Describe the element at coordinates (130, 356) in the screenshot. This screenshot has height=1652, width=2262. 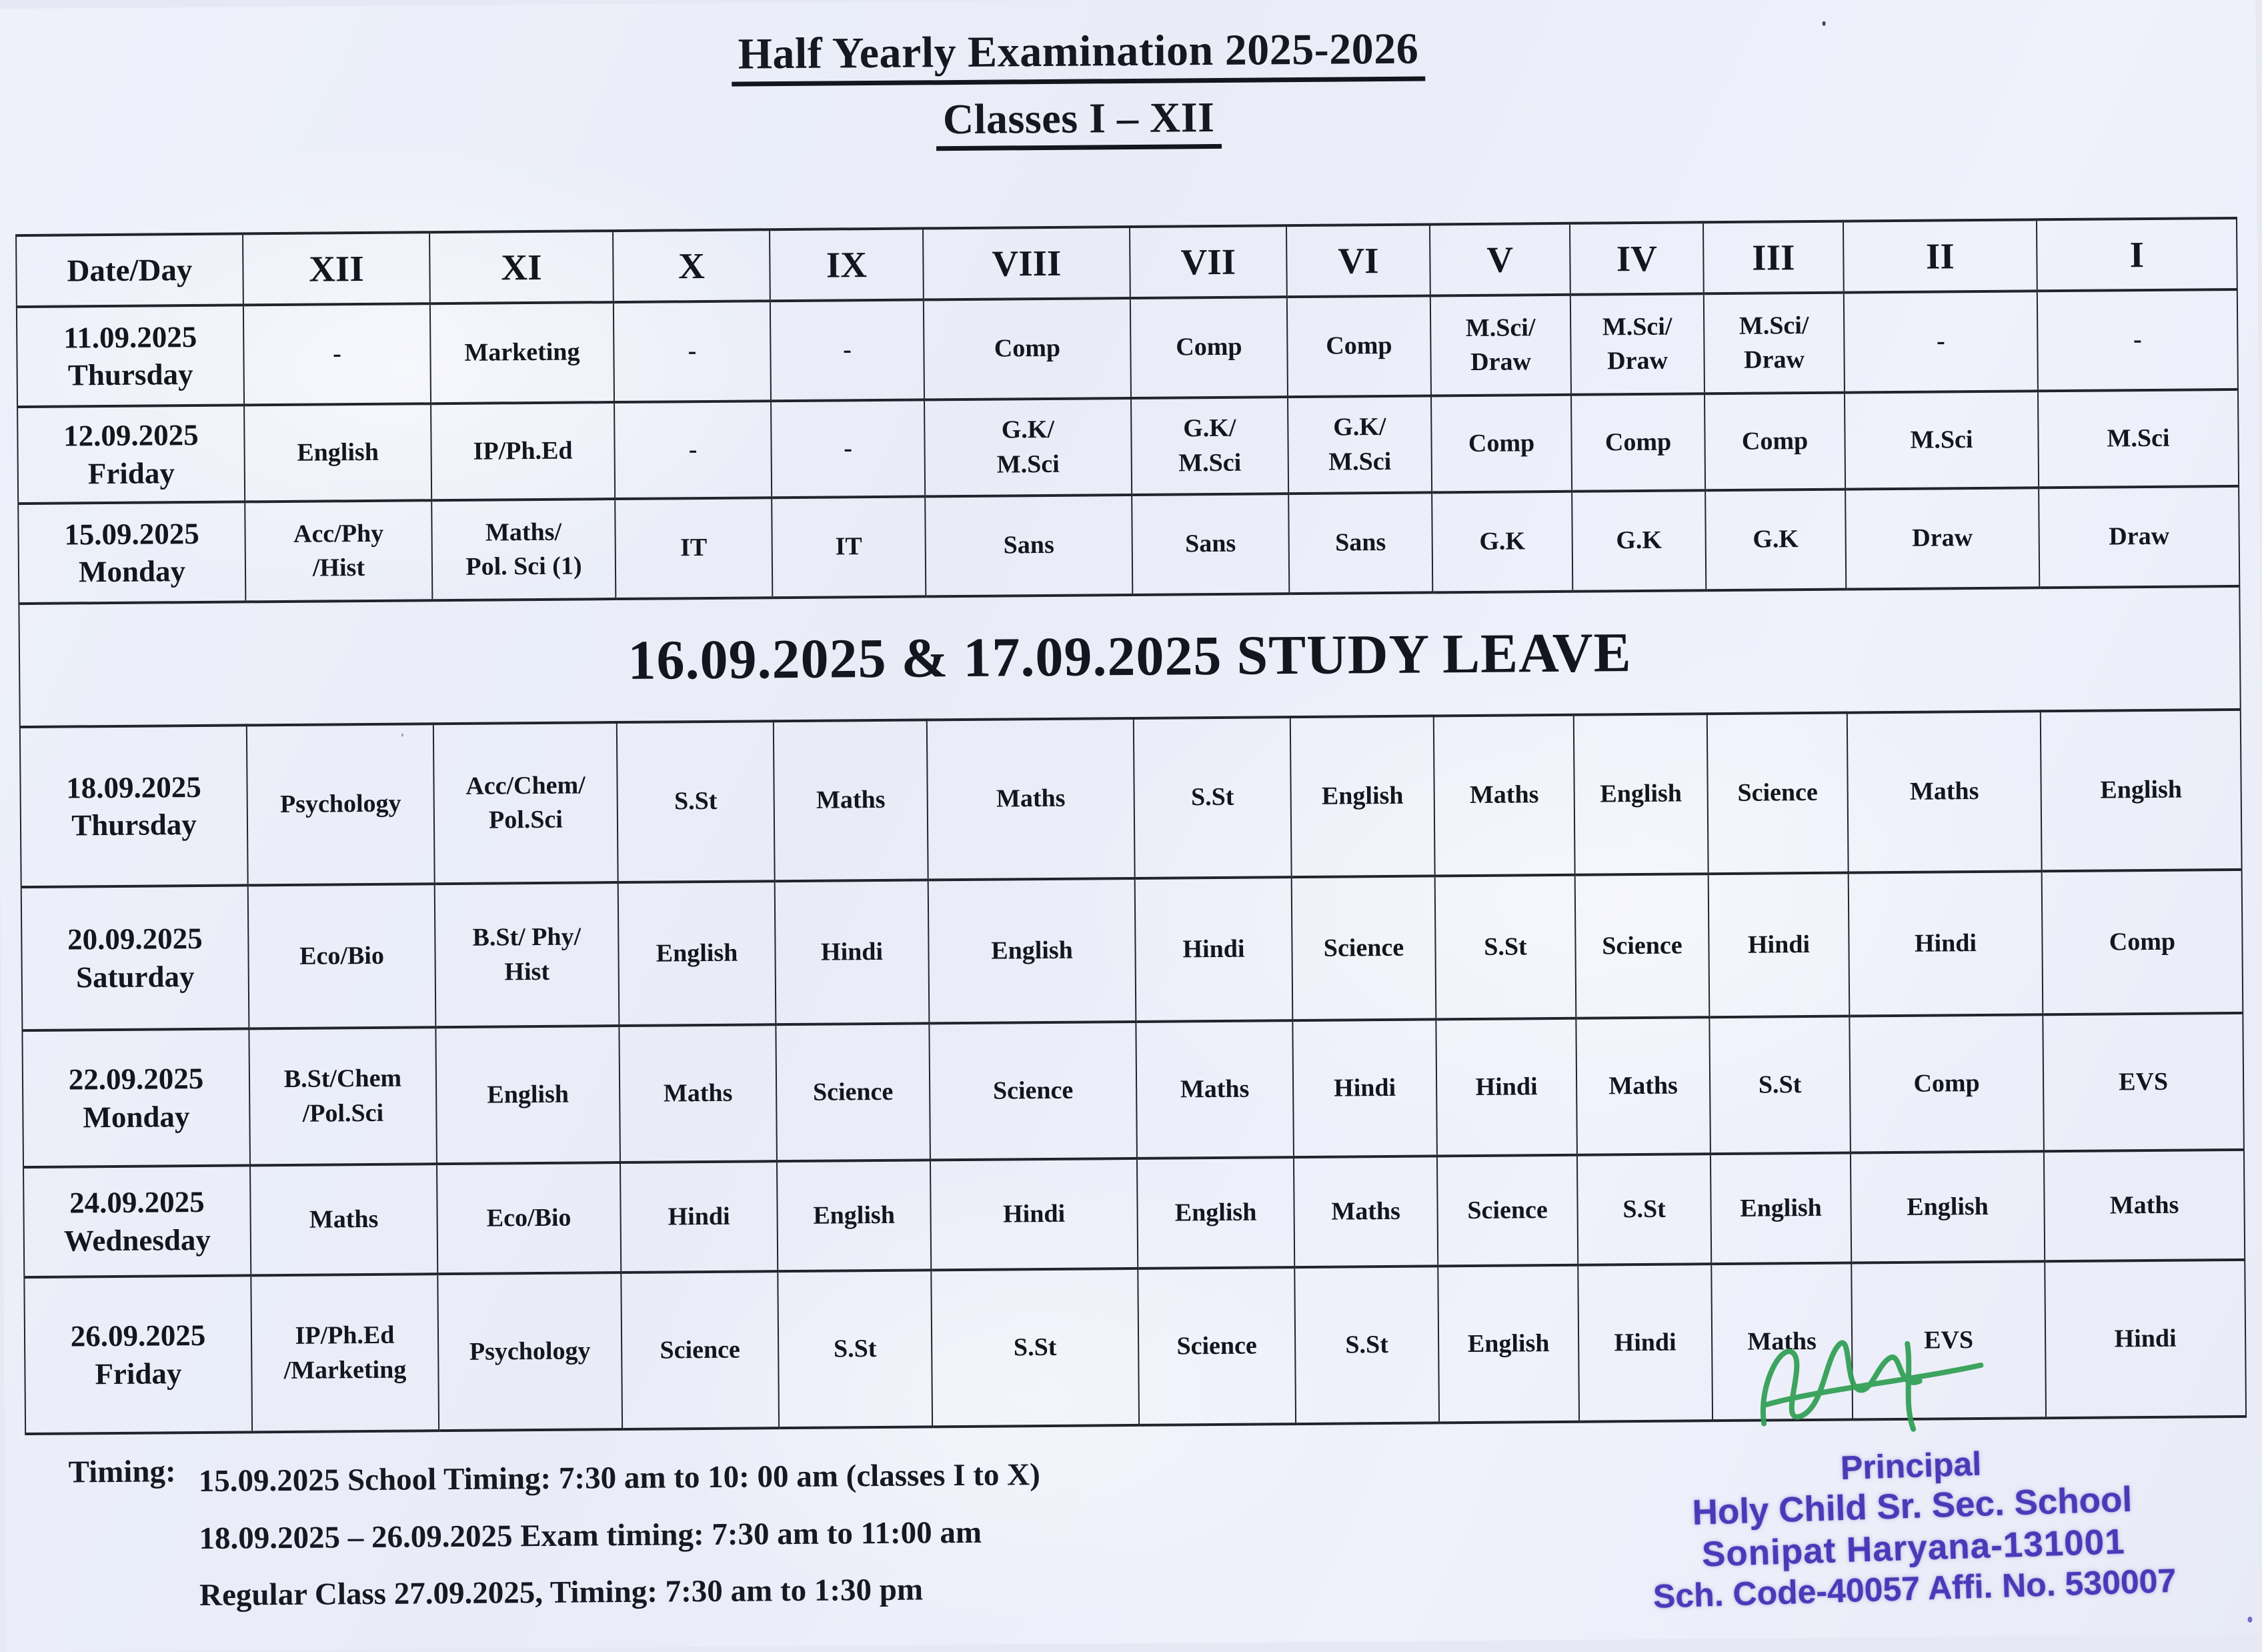
I see `date-cell: 11.09.2025 Thursday` at that location.